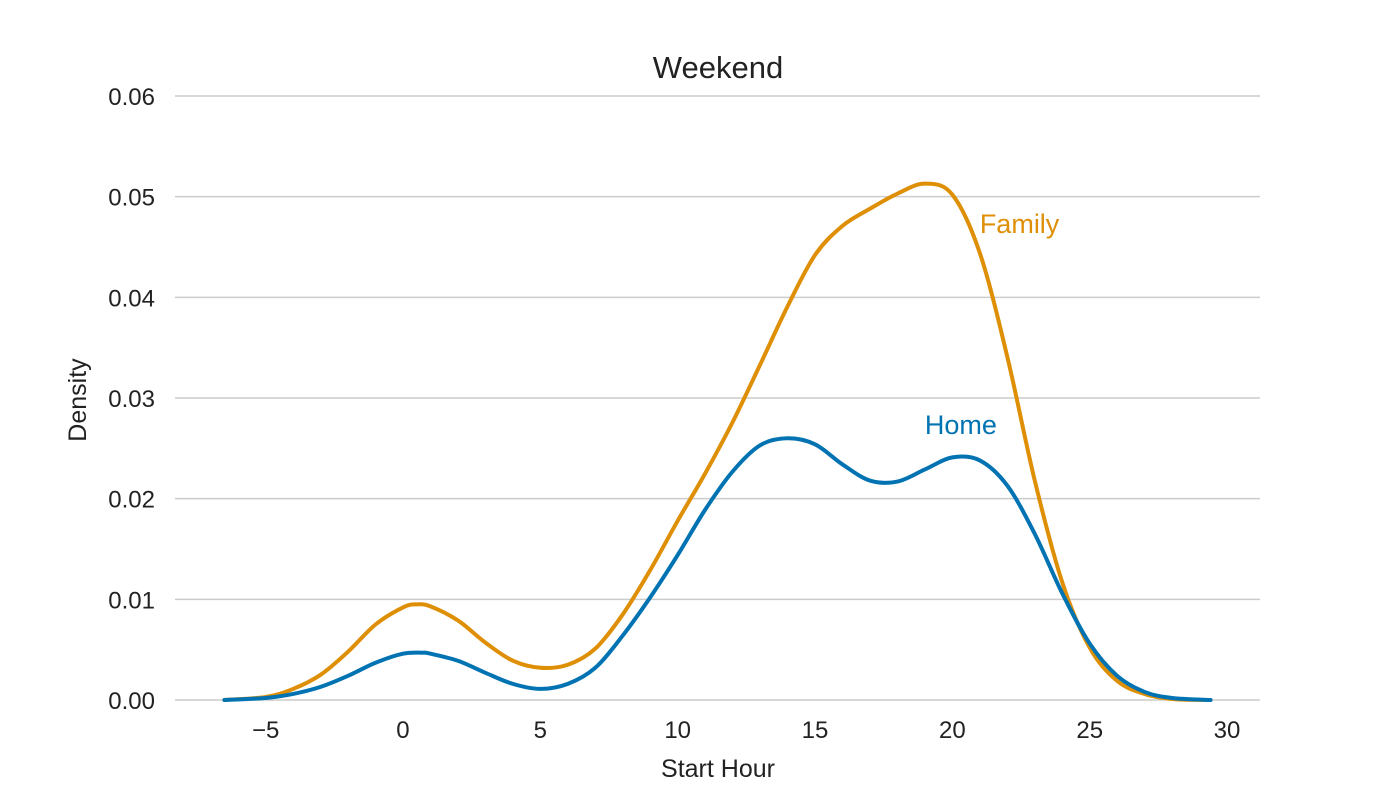 This screenshot has width=1400, height=800. I want to click on x-tick-label: 5, so click(540, 730).